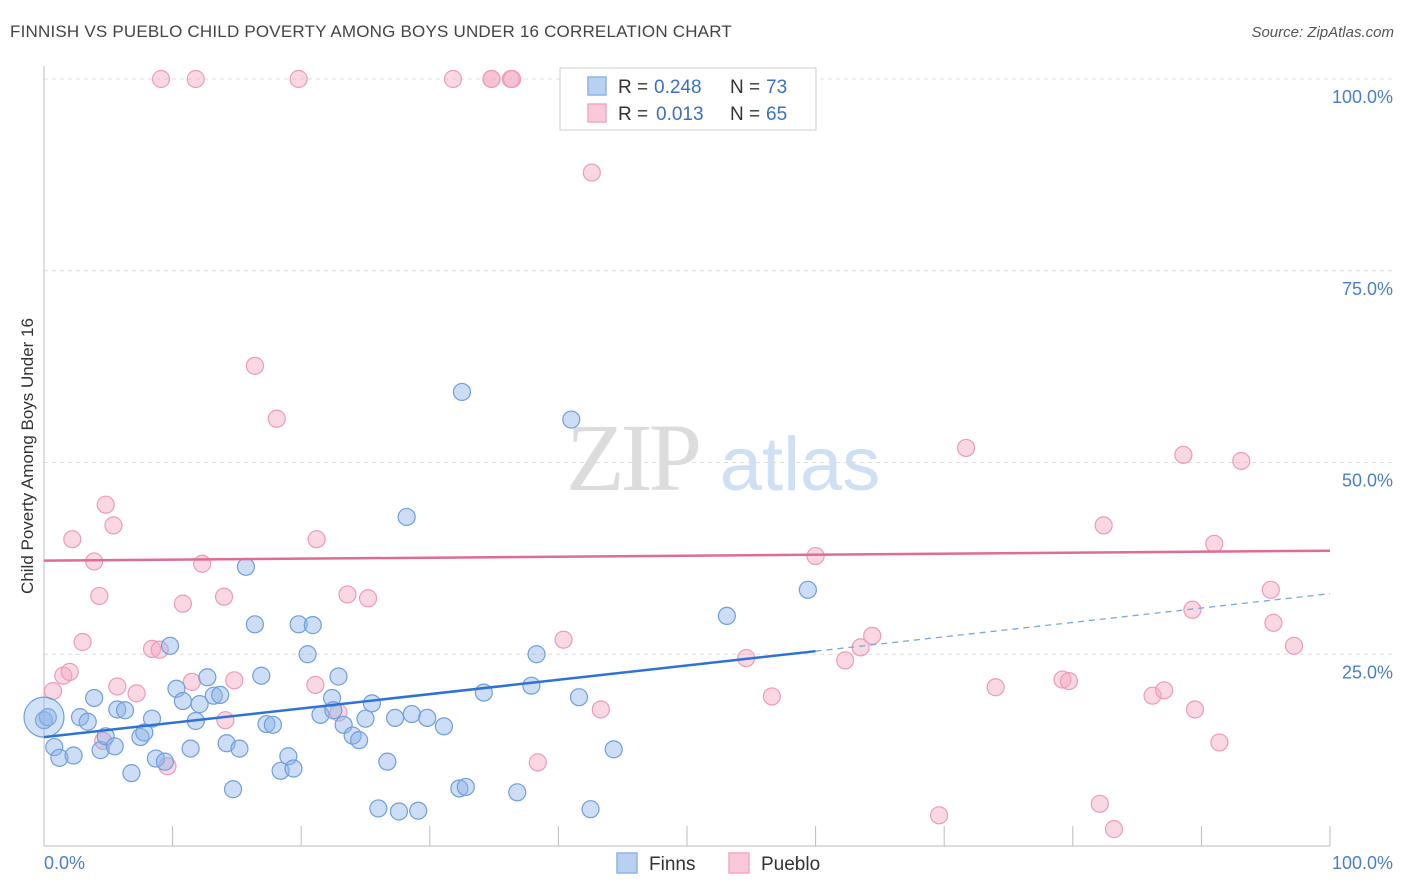 The width and height of the screenshot is (1406, 892). What do you see at coordinates (429, 694) in the screenshot?
I see `finns-trend-line` at bounding box center [429, 694].